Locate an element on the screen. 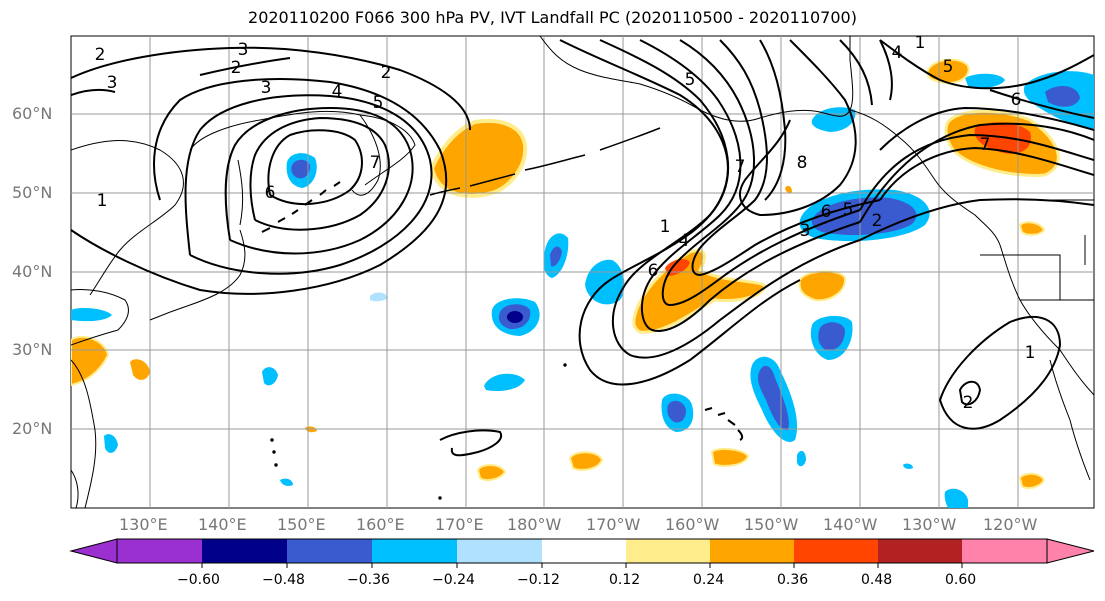 The width and height of the screenshot is (1105, 601). colorbar-tick-label: −0.36 is located at coordinates (368, 580).